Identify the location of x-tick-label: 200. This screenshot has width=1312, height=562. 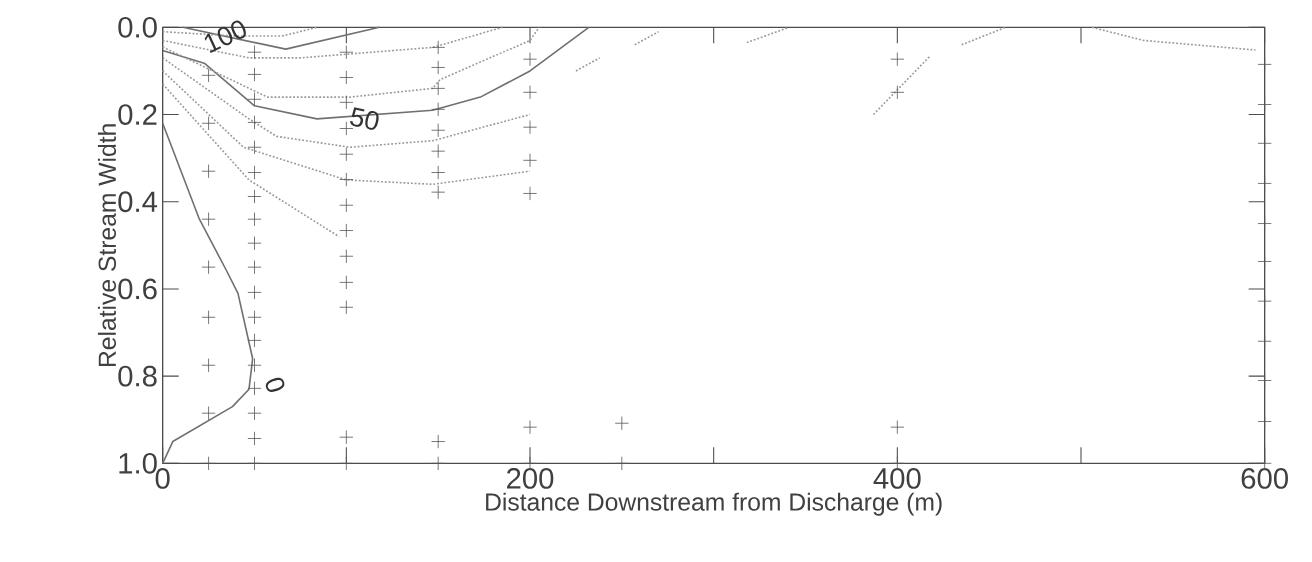
(530, 478).